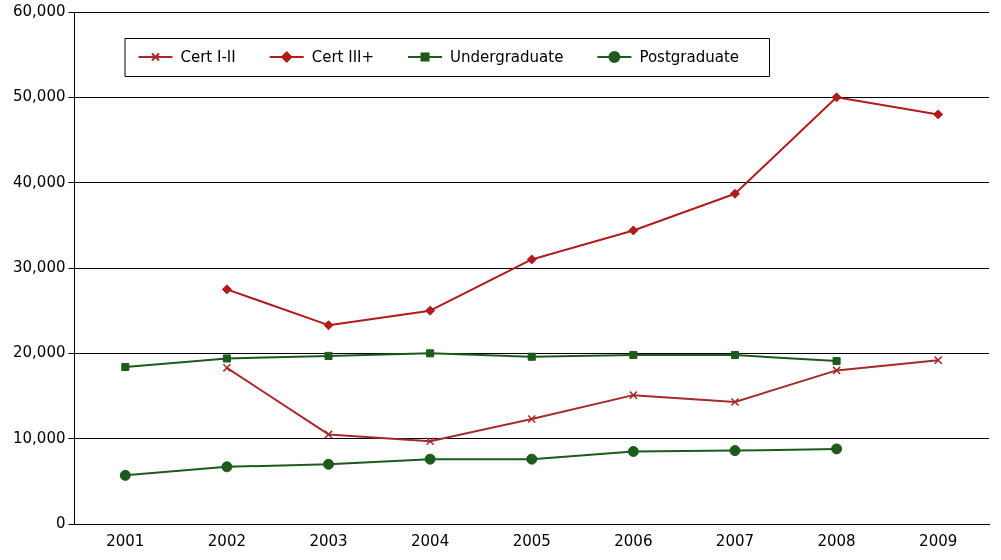 The height and width of the screenshot is (560, 1001). I want to click on y-tick-label: 10,000, so click(39, 437).